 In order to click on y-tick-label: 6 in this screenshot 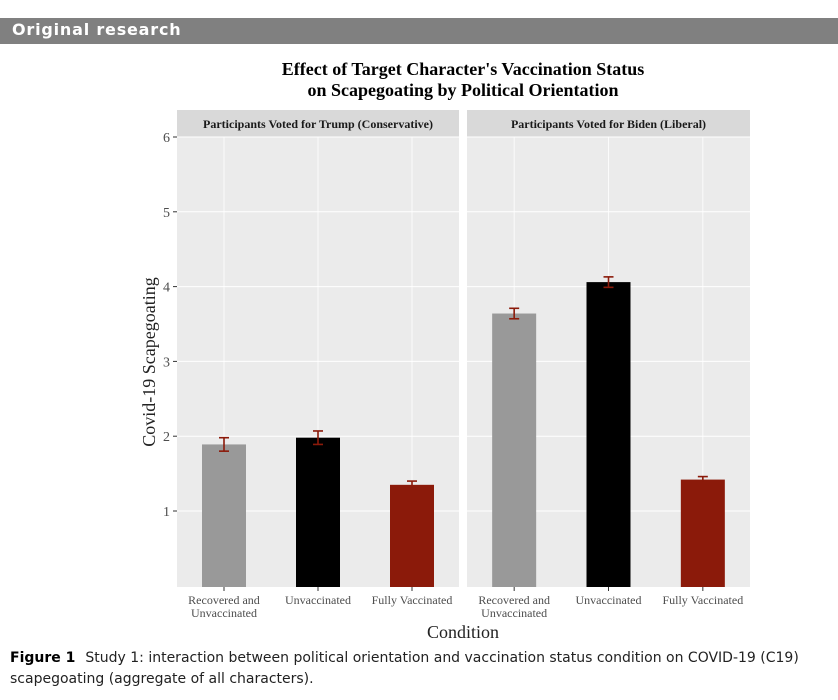, I will do `click(166, 138)`.